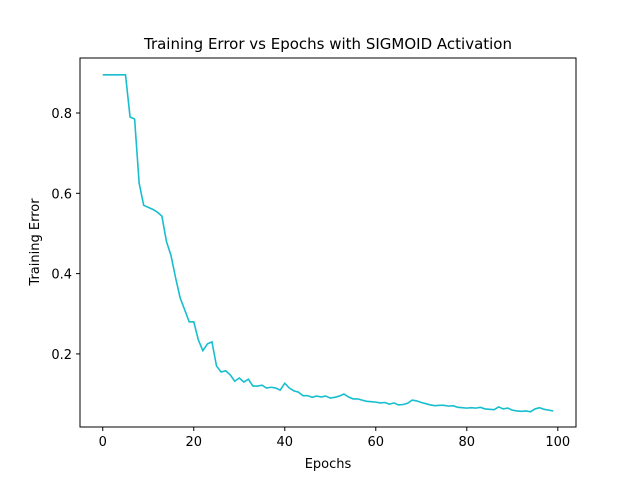 The height and width of the screenshot is (480, 640). Describe the element at coordinates (103, 442) in the screenshot. I see `x-tick-label: 0` at that location.